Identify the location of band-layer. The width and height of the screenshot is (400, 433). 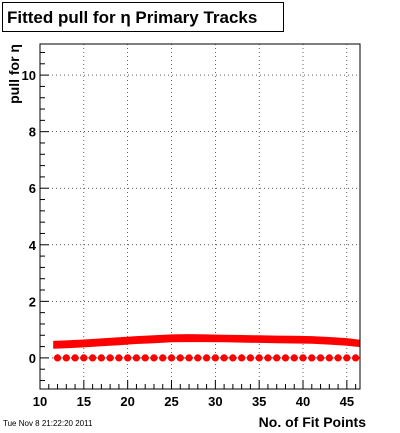
(206, 341).